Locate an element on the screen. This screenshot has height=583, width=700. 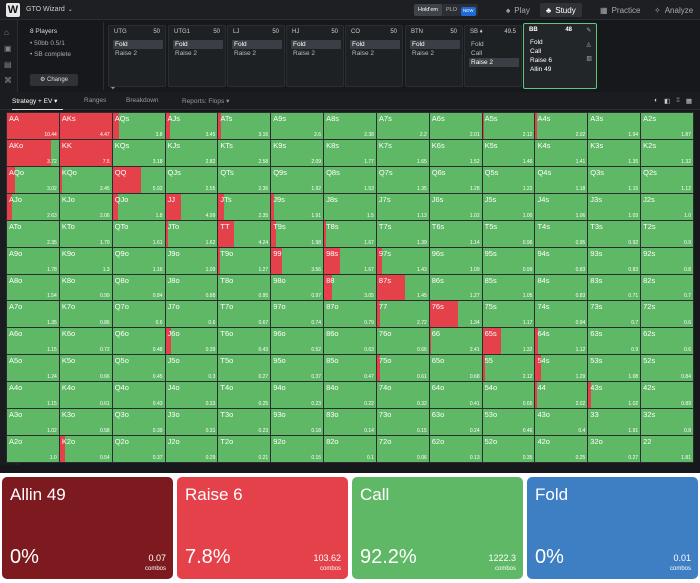
hand-cell: 99 3.56 is located at coordinates (297, 260).